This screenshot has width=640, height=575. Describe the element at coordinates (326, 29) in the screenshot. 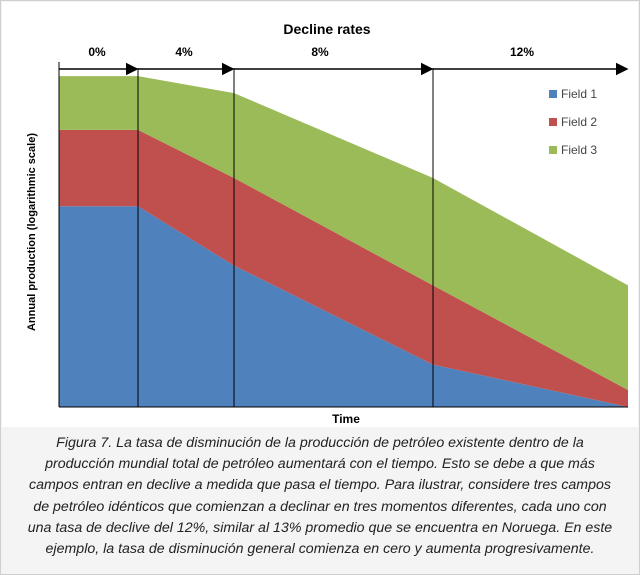

I see `chart-title: Decline rates` at that location.